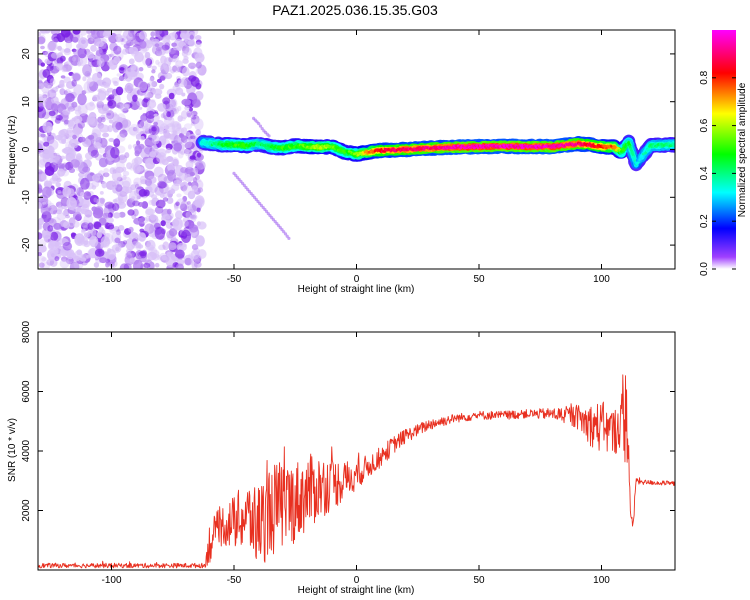 The height and width of the screenshot is (600, 750). Describe the element at coordinates (704, 173) in the screenshot. I see `colorbar-tick-label: 0.4` at that location.